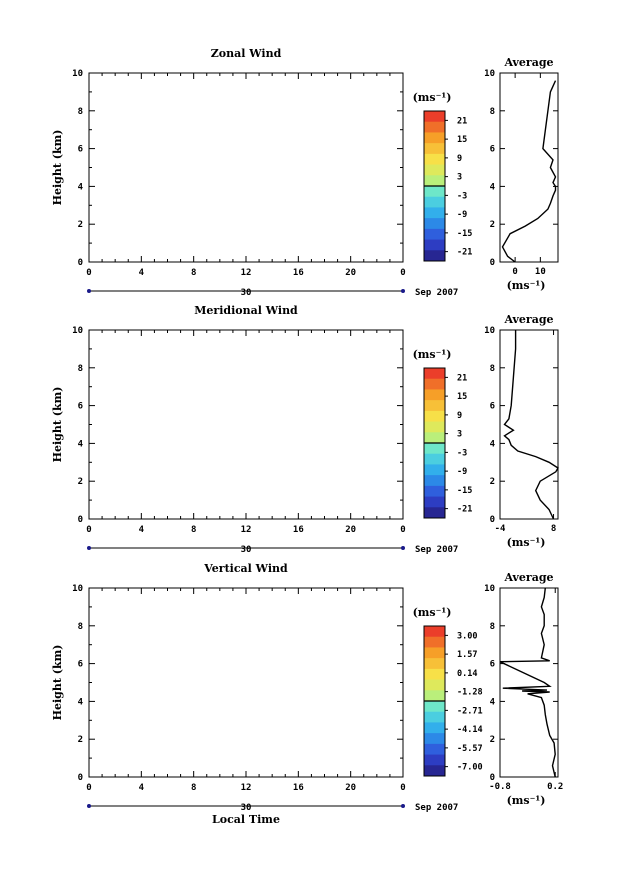 The image size is (620, 873). I want to click on colorbar-tick-label: 9, so click(459, 159).